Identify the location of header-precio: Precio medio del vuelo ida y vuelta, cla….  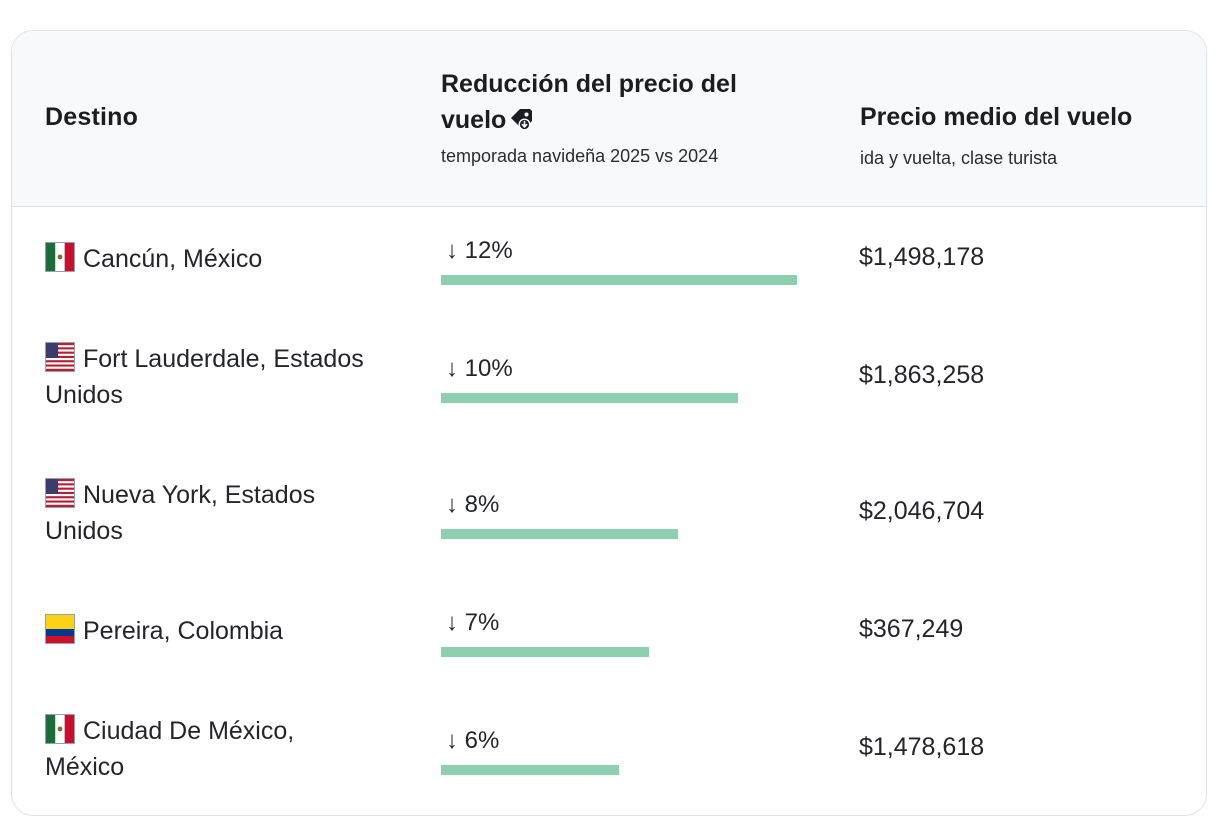
(996, 136).